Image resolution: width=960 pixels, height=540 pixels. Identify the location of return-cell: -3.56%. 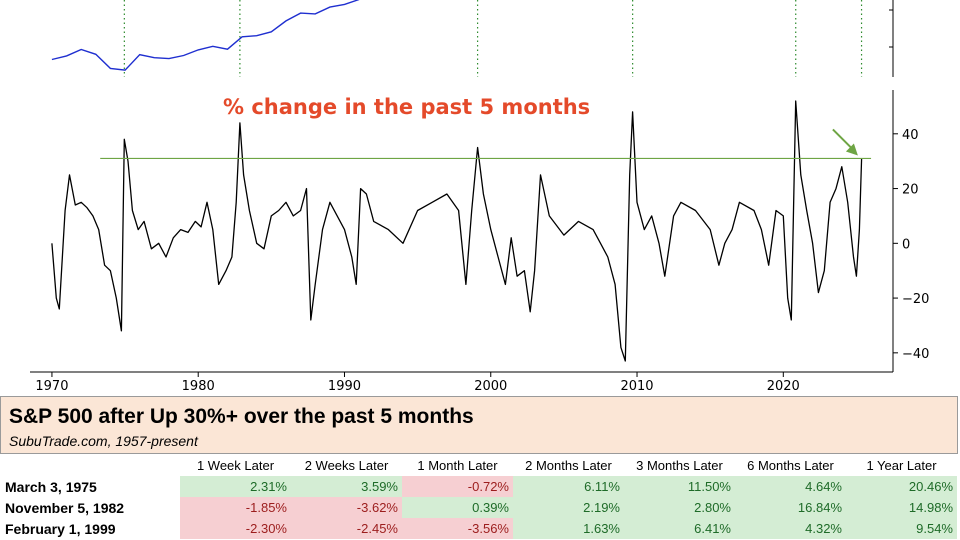
(457, 528).